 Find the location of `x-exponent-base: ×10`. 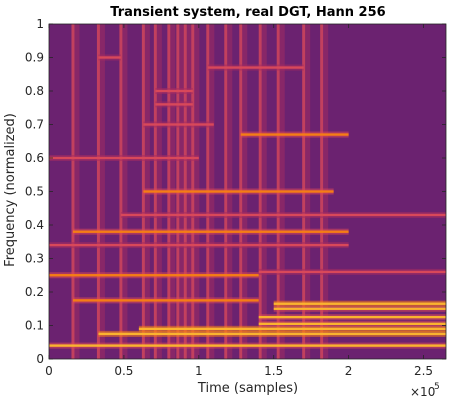

x-exponent-base: ×10 is located at coordinates (422, 392).